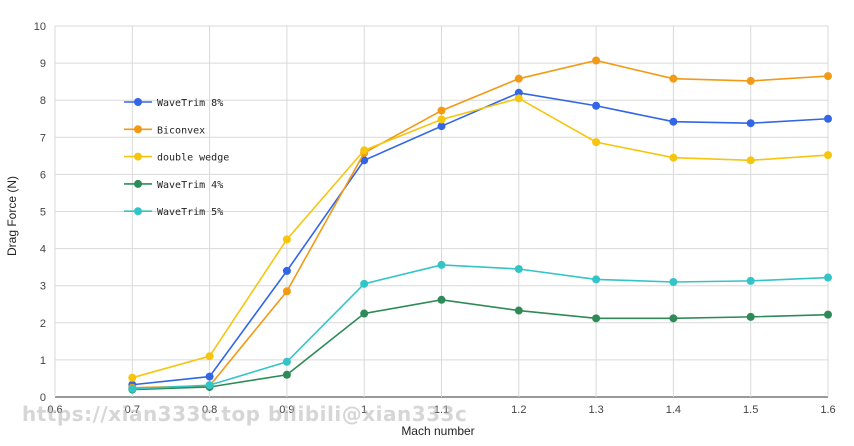 The width and height of the screenshot is (854, 446). I want to click on legend-item: WaveTrim 4%, so click(173, 185).